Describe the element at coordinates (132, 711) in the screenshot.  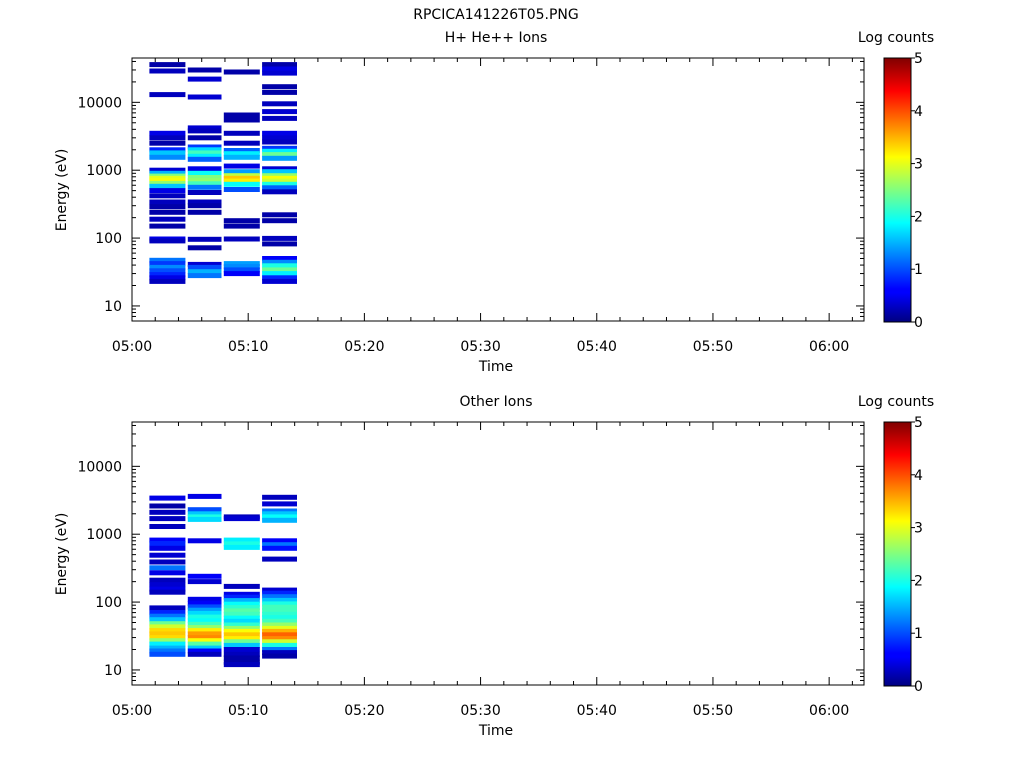
I see `x-tick-label: 05:00` at that location.